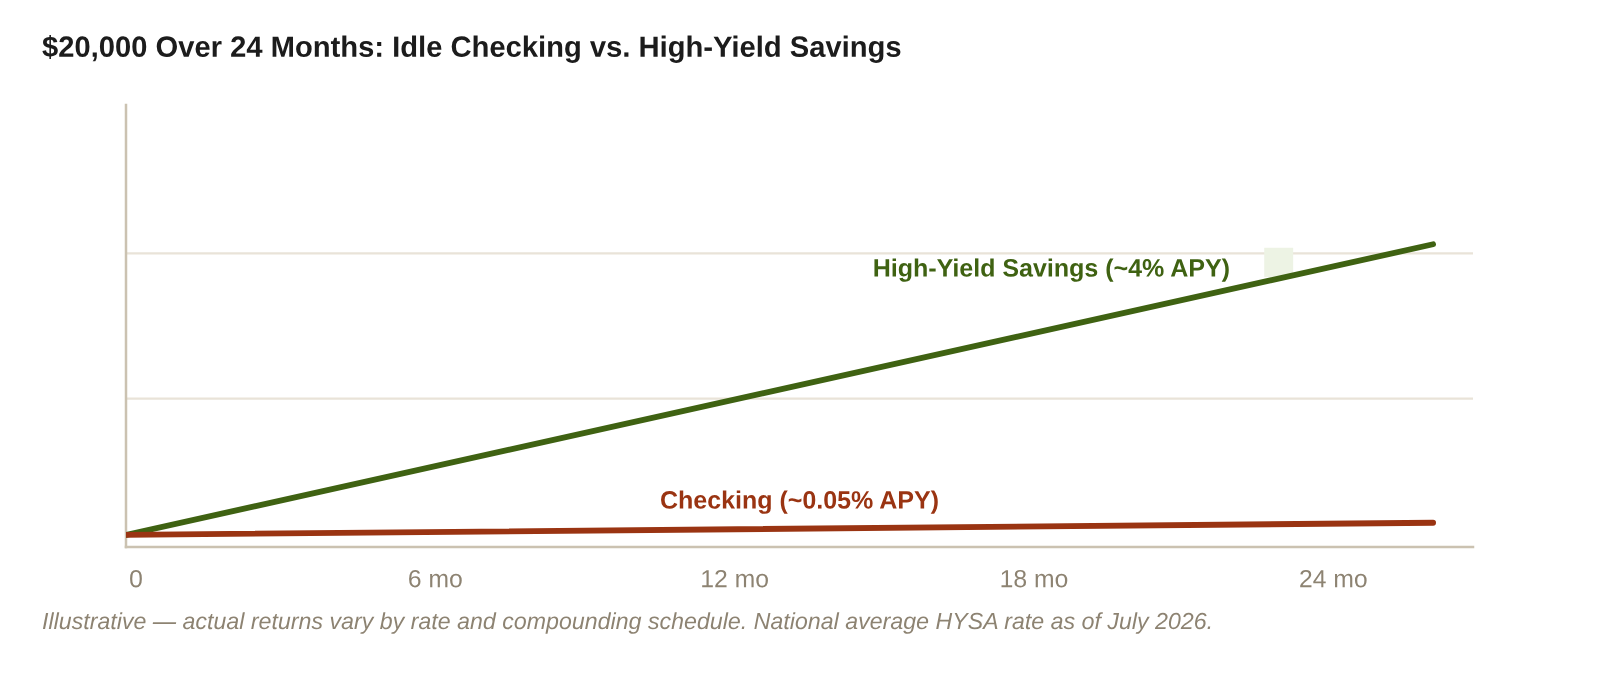 The height and width of the screenshot is (674, 1600). I want to click on text: Illustrative — actual returns vary by rate and compounding schedule. National average HYSA rate as of July 2026., so click(626, 623).